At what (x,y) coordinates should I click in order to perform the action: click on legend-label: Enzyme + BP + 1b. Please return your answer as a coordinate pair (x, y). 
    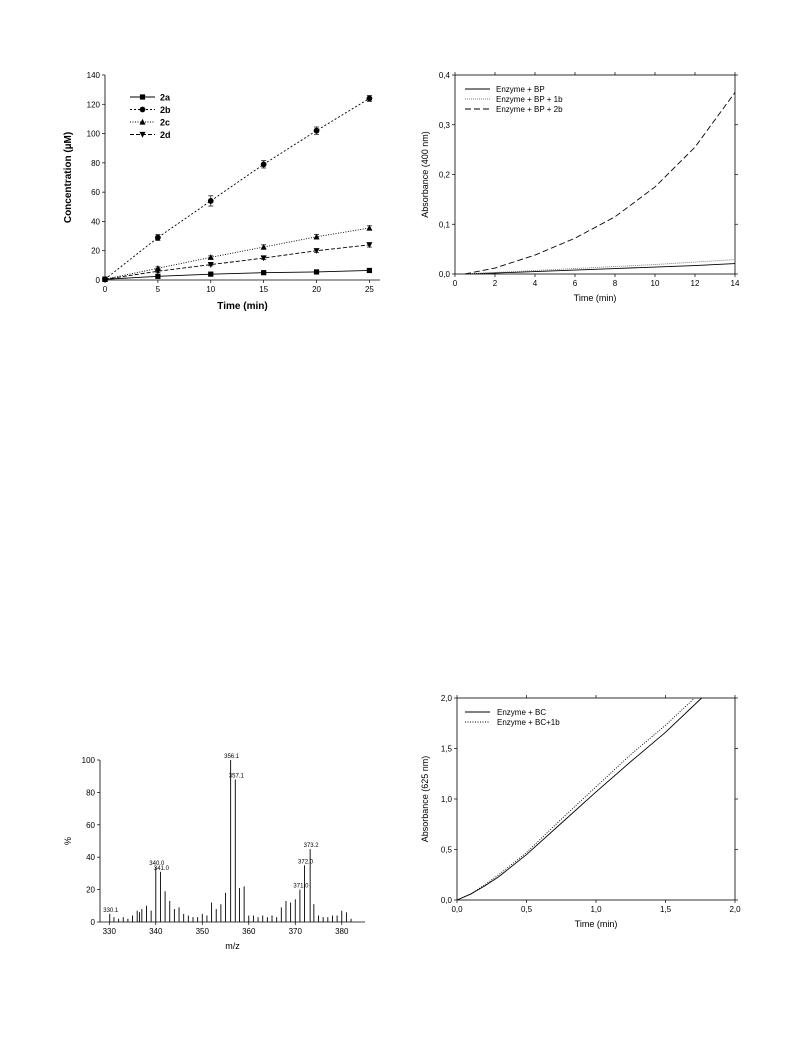
    Looking at the image, I should click on (529, 99).